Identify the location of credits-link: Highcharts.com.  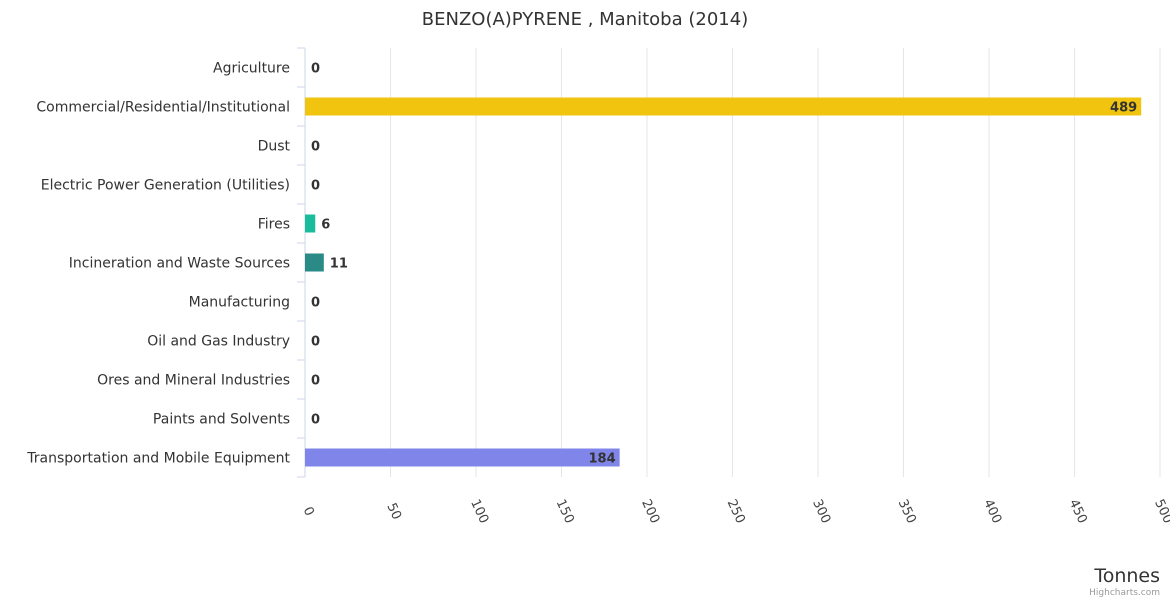
(1124, 593).